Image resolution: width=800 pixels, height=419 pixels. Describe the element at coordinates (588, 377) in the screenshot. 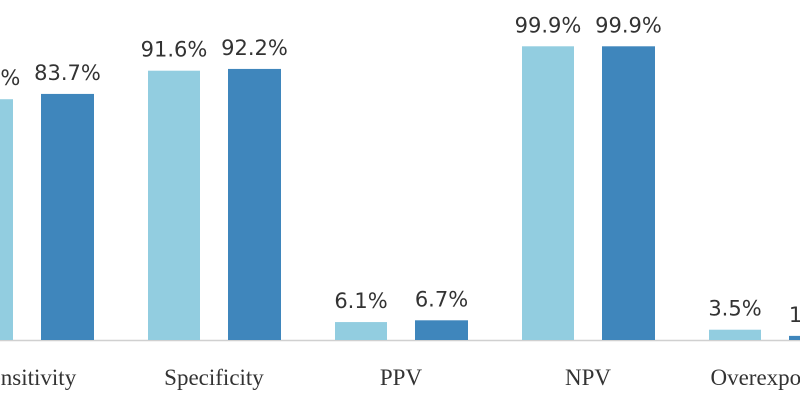

I see `x-tick-label: NPV` at that location.